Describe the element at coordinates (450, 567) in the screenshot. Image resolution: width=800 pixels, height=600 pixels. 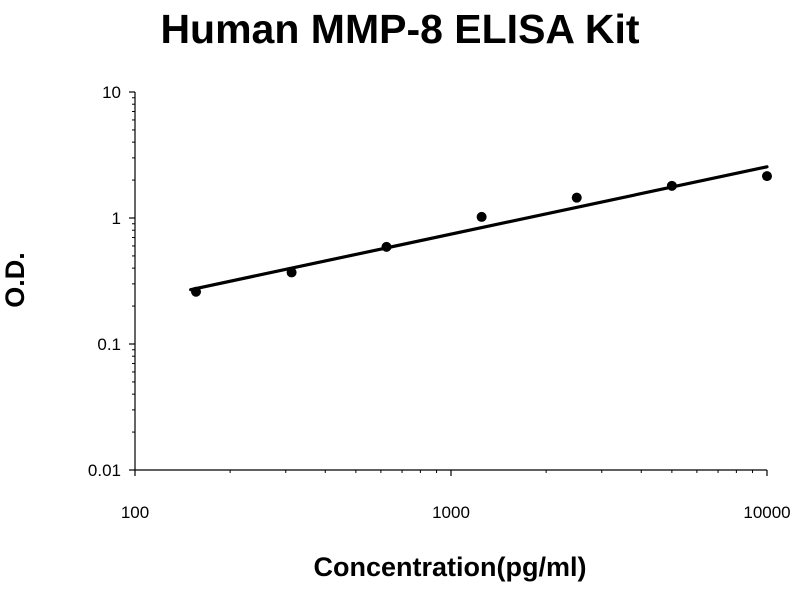
I see `x-axis-title: Concentration(pg/ml)` at that location.